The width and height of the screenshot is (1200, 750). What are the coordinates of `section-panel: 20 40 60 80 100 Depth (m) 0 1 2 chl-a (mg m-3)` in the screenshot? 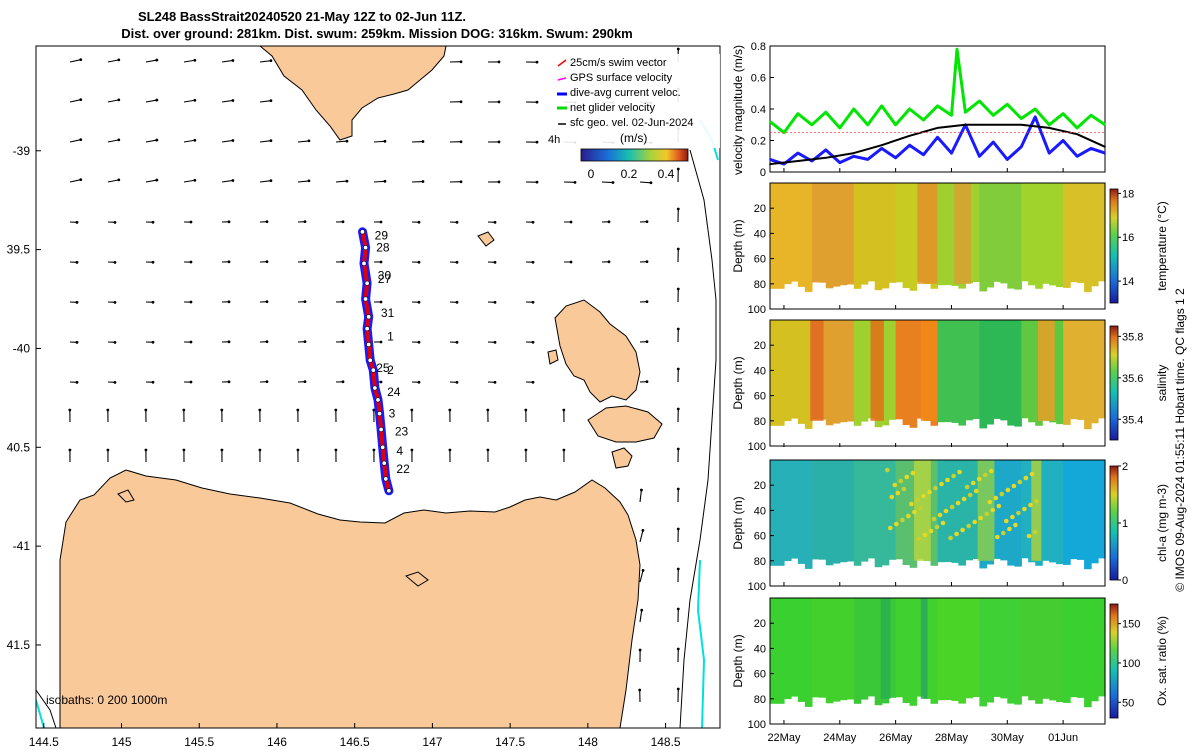 It's located at (950, 526).